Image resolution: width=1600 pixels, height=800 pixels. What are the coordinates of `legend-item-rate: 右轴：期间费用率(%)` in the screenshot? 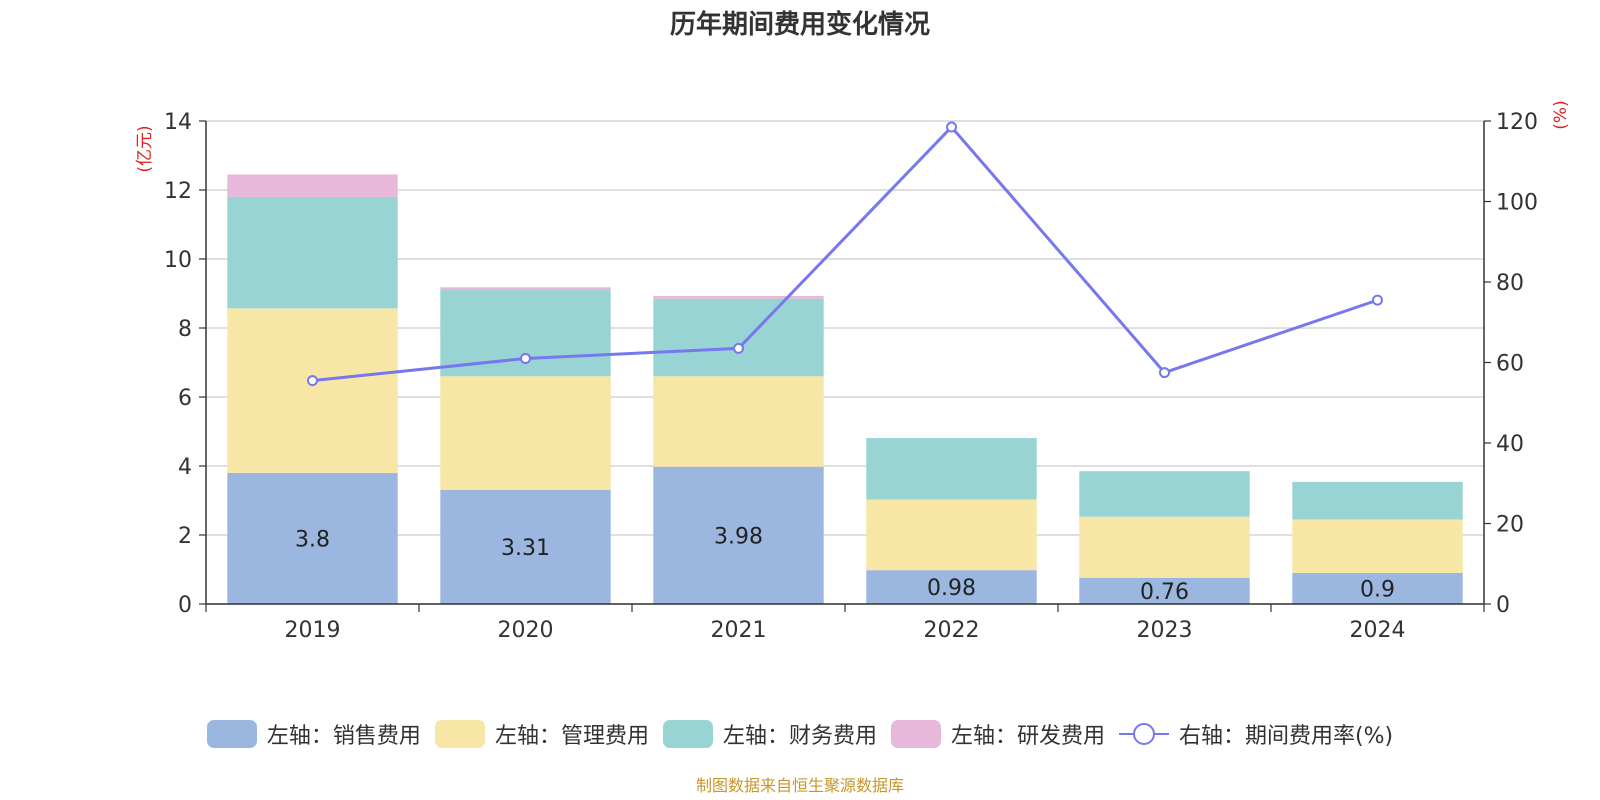 It's located at (1256, 734).